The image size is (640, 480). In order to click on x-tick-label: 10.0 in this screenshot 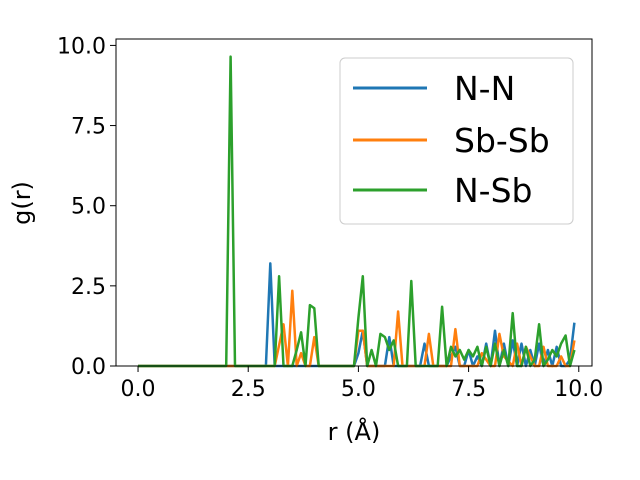, I will do `click(578, 389)`.